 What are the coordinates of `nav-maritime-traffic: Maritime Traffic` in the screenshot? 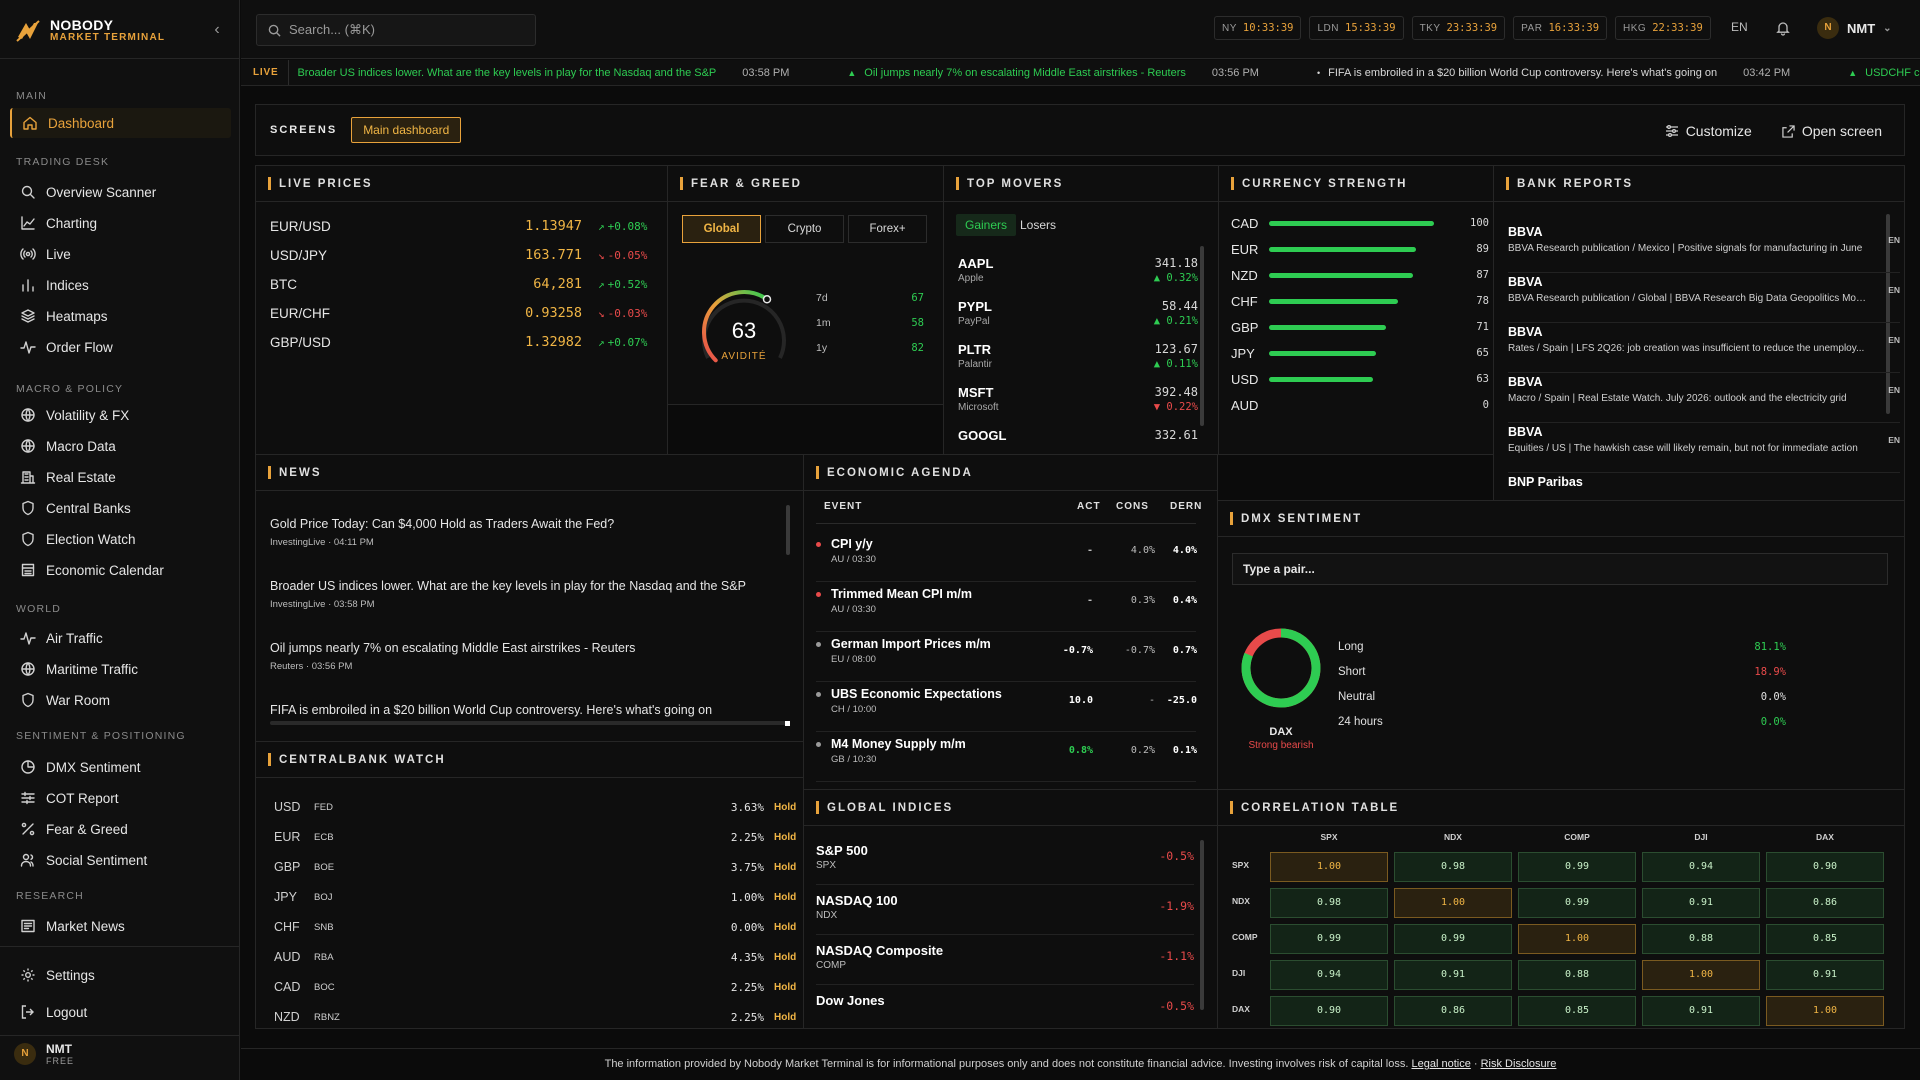 It's located at (120, 669).